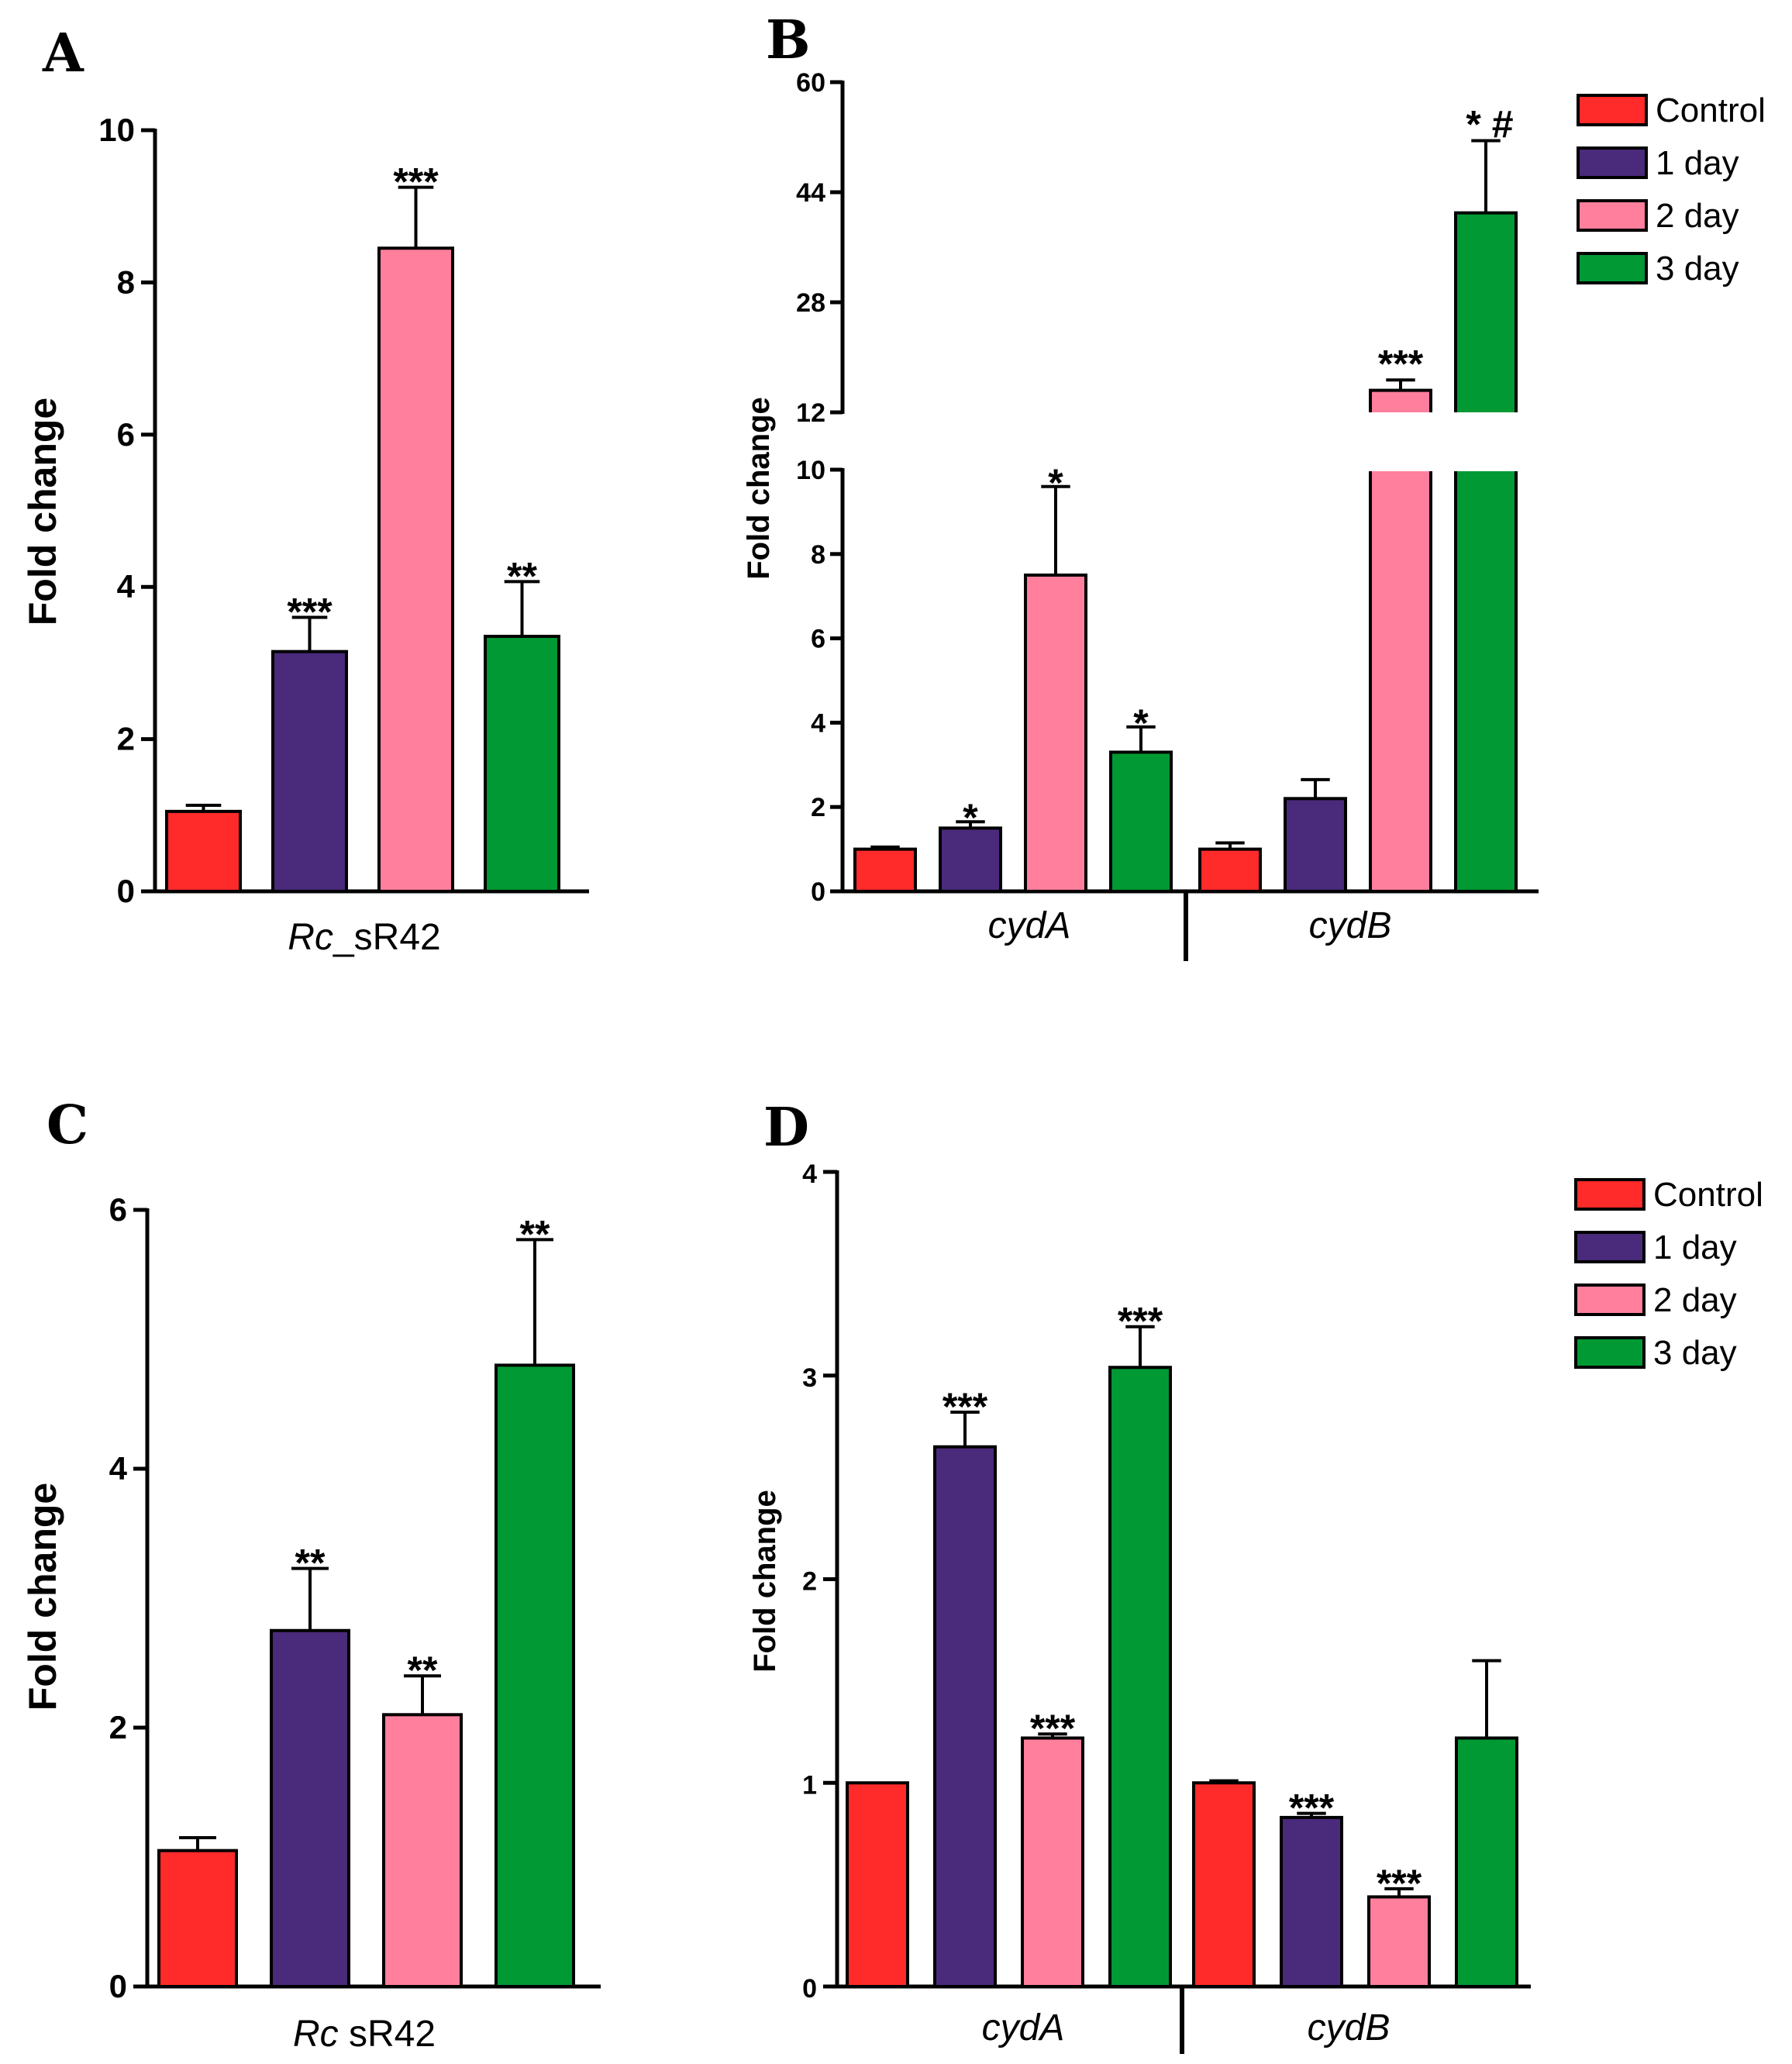 The image size is (1792, 2064). I want to click on y-tick-label: 60, so click(810, 83).